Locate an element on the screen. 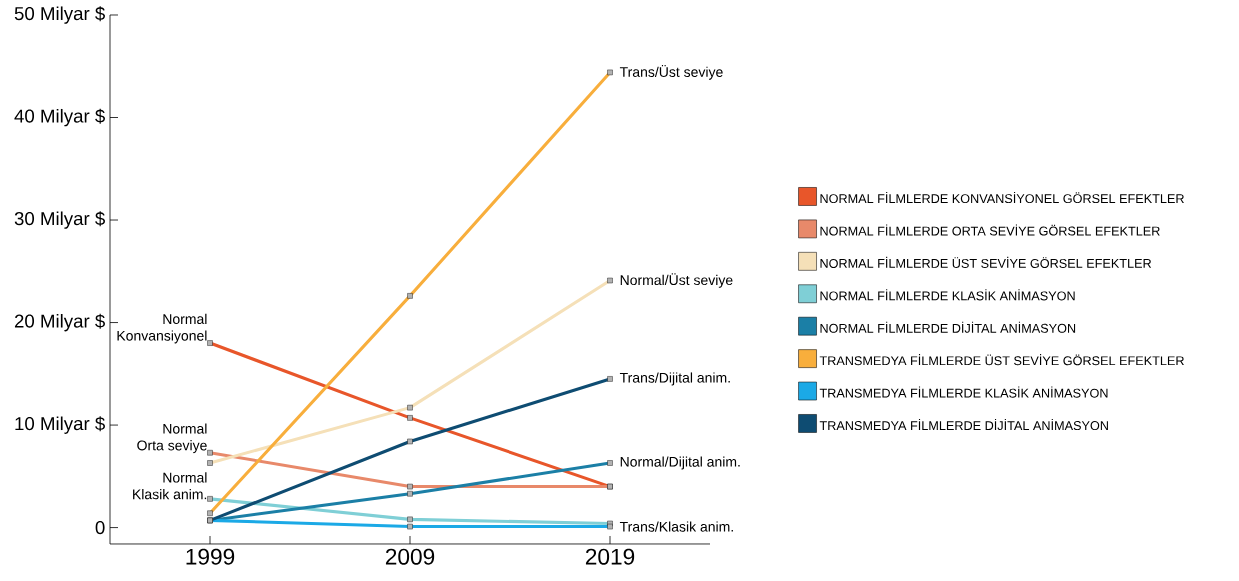 The width and height of the screenshot is (1239, 581). x-tick-label: 1999 is located at coordinates (210, 556).